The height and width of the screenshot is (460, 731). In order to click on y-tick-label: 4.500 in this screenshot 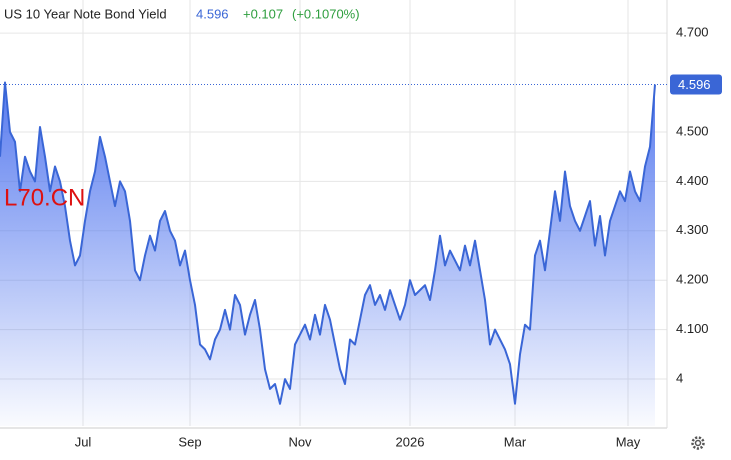, I will do `click(692, 130)`.